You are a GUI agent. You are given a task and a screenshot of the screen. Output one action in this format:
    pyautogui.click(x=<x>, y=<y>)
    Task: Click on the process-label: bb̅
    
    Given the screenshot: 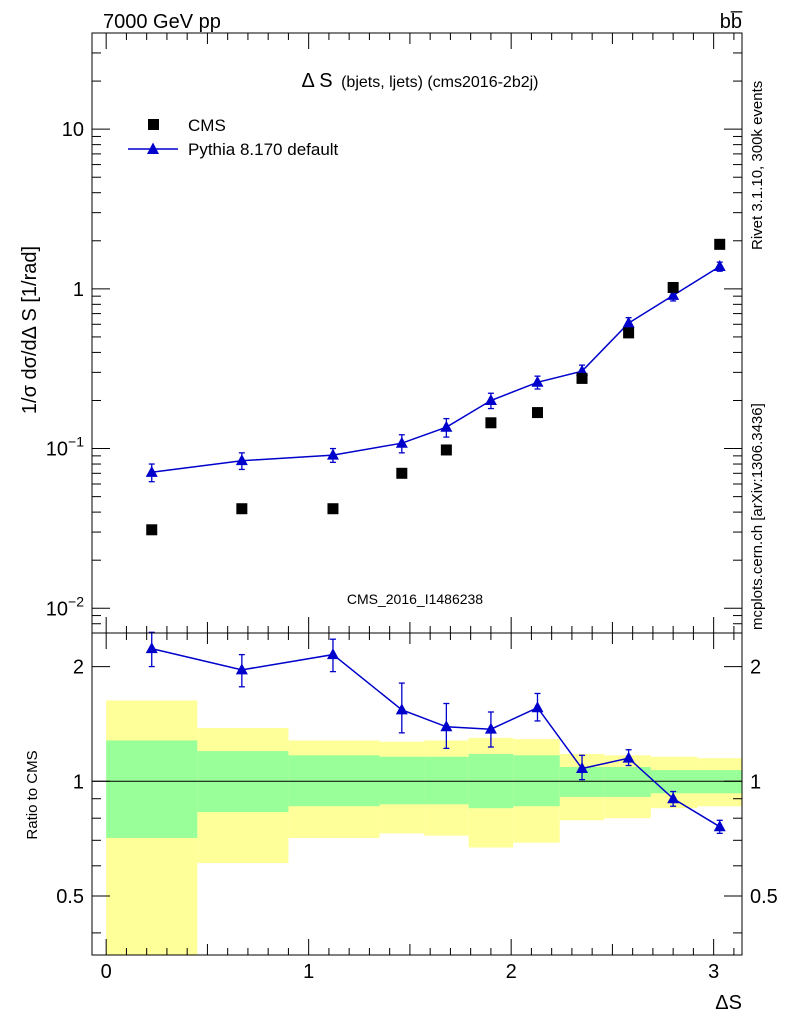 What is the action you would take?
    pyautogui.click(x=731, y=21)
    